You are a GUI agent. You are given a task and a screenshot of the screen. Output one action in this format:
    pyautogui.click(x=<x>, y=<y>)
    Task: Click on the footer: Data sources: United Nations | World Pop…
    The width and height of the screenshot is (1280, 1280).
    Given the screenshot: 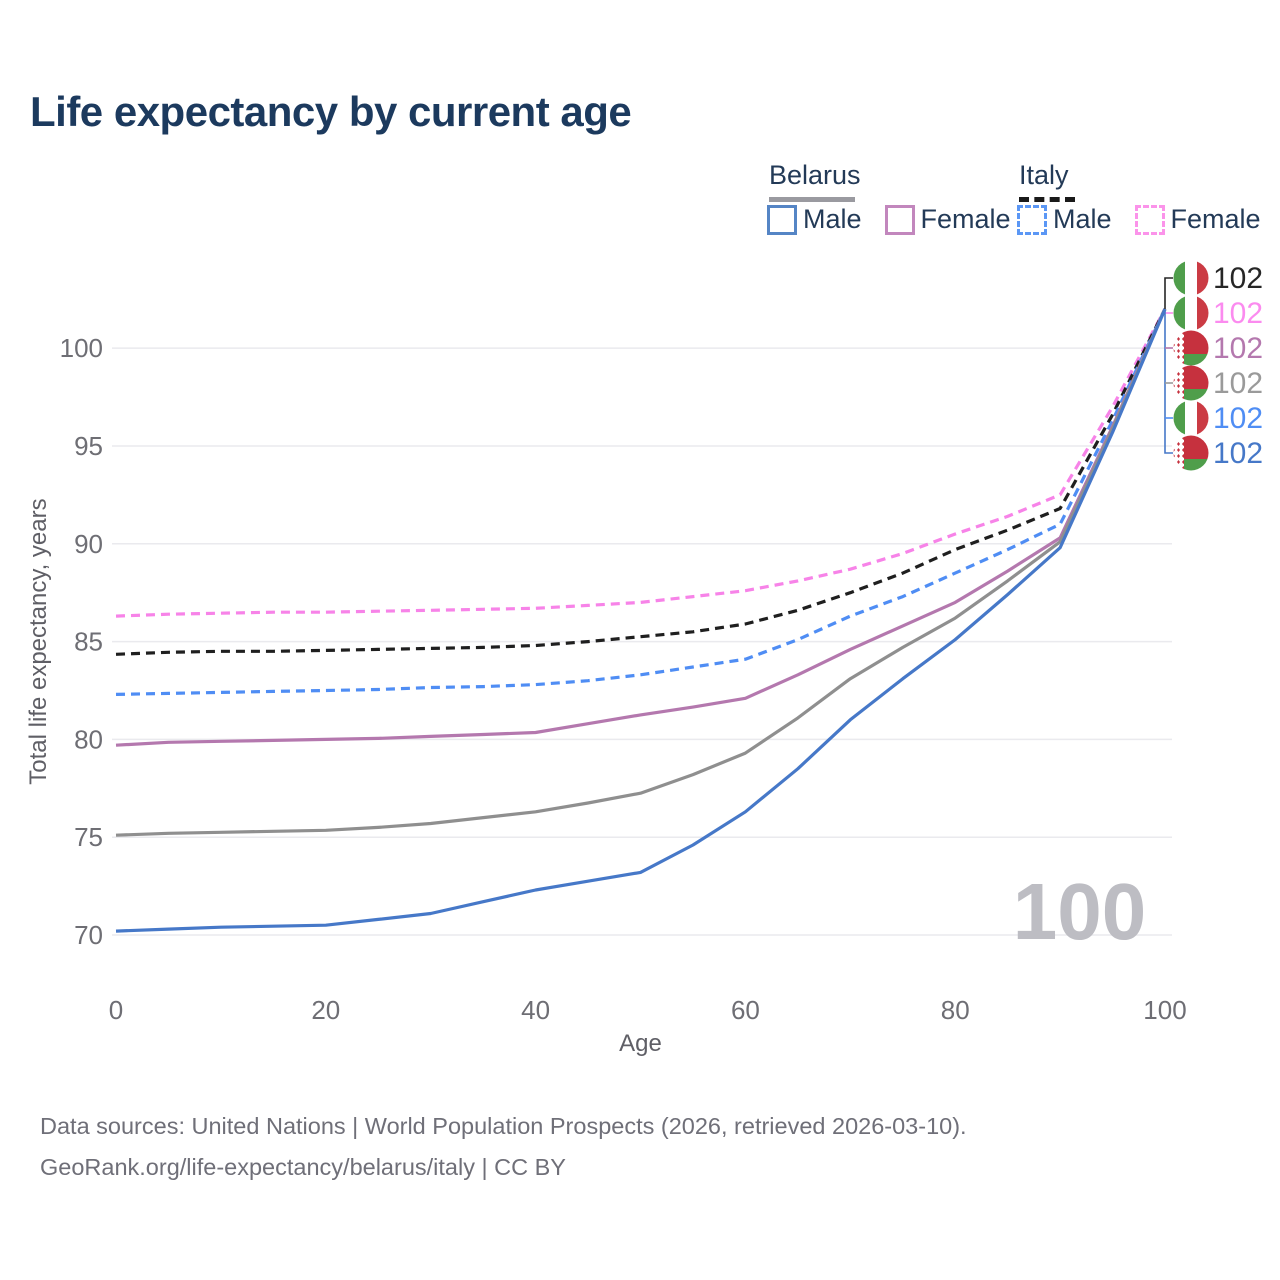 What is the action you would take?
    pyautogui.click(x=503, y=1147)
    